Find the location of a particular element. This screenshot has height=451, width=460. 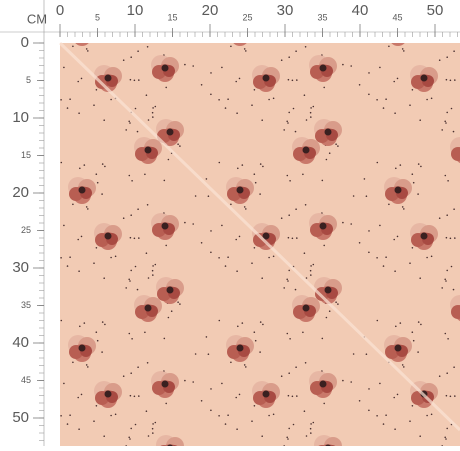

left-tick-label: 45 is located at coordinates (26, 380).